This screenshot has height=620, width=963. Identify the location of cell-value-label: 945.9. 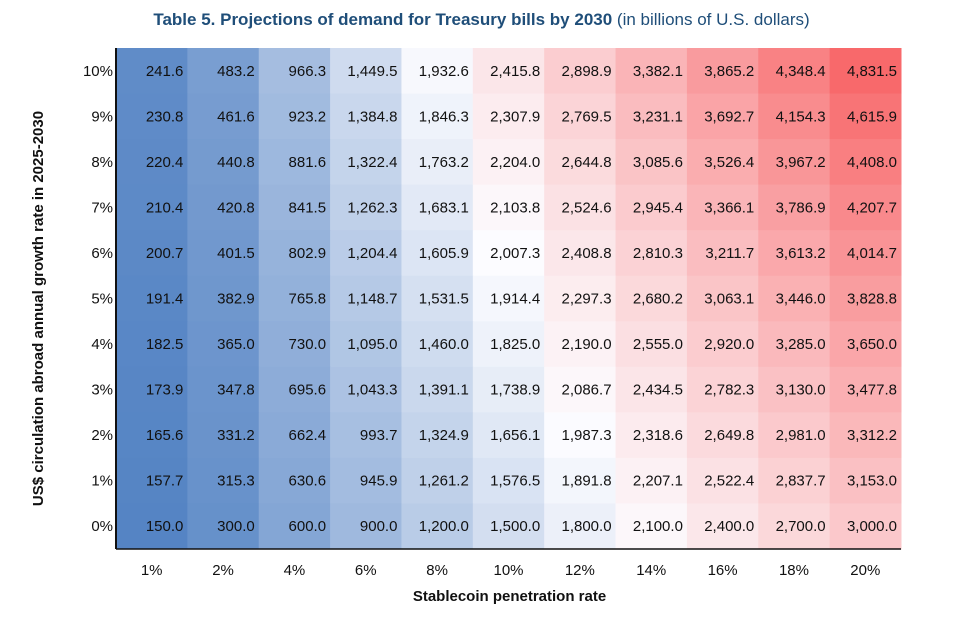
(379, 481).